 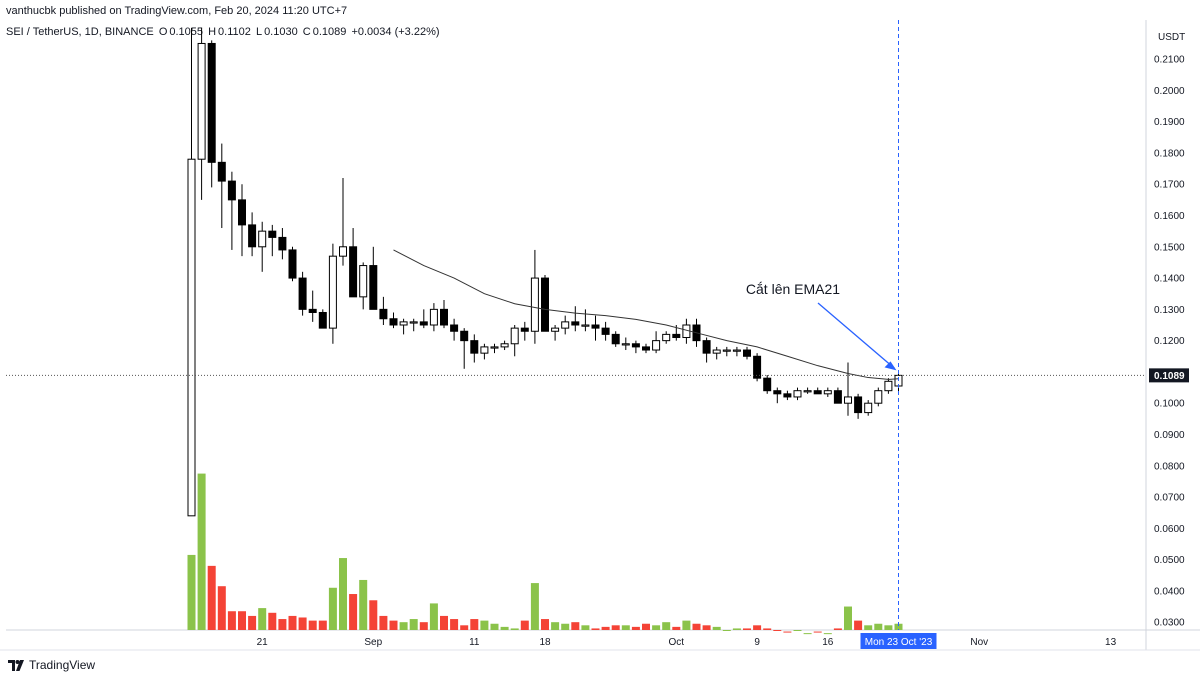 I want to click on annotation-arrow-shaft, so click(x=856, y=335).